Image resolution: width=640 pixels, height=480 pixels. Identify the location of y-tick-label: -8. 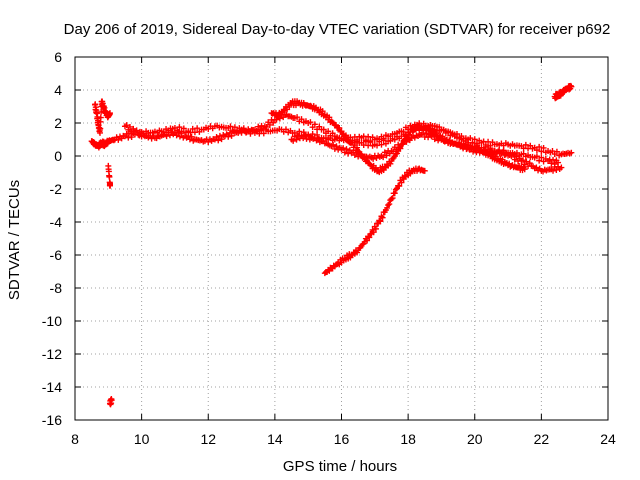
(56, 288).